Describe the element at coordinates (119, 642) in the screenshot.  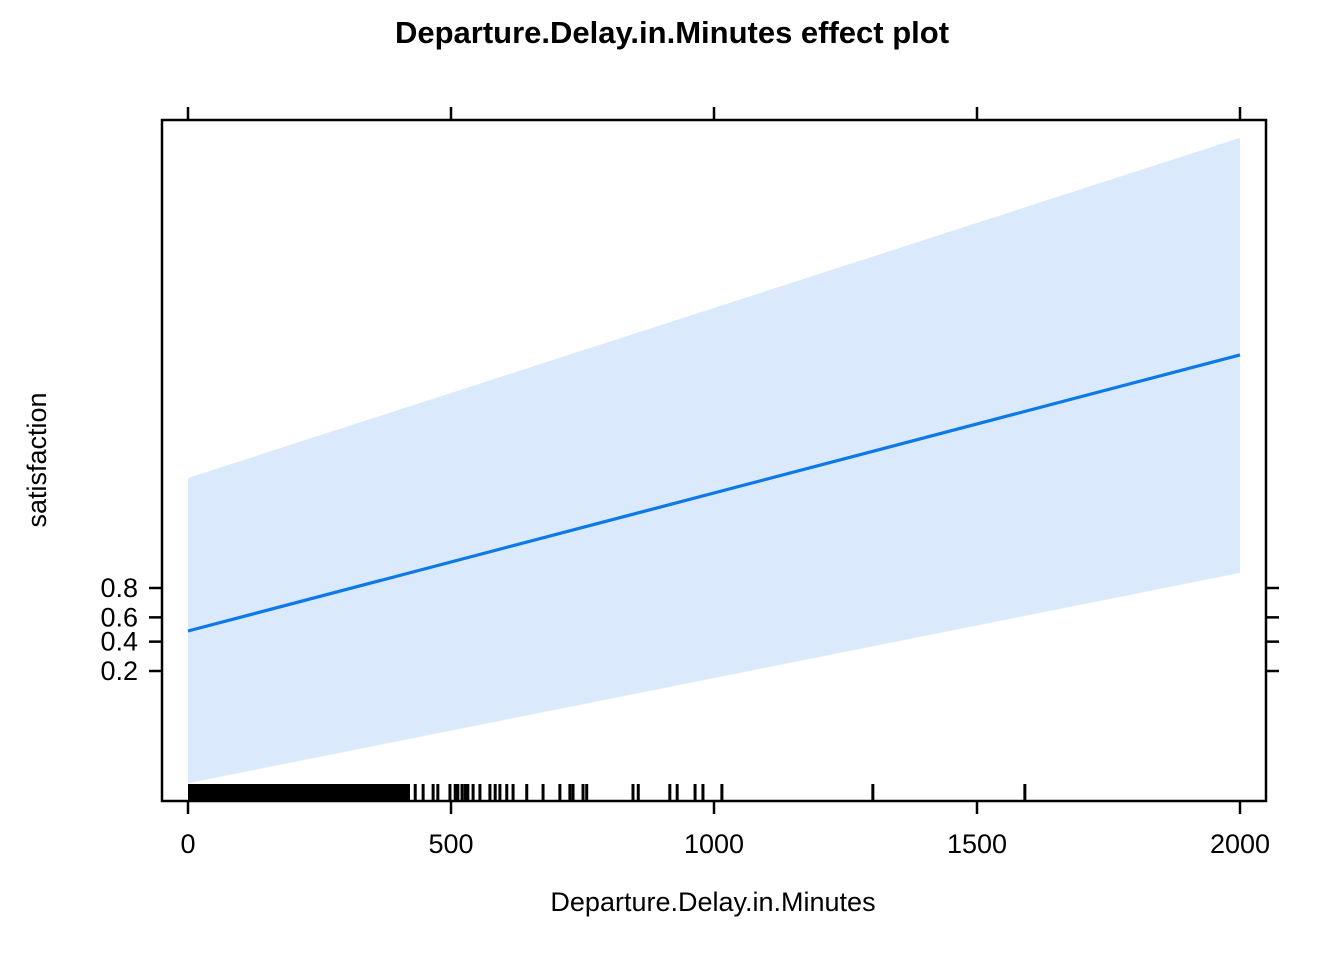
I see `y-tick-label: 0.4` at that location.